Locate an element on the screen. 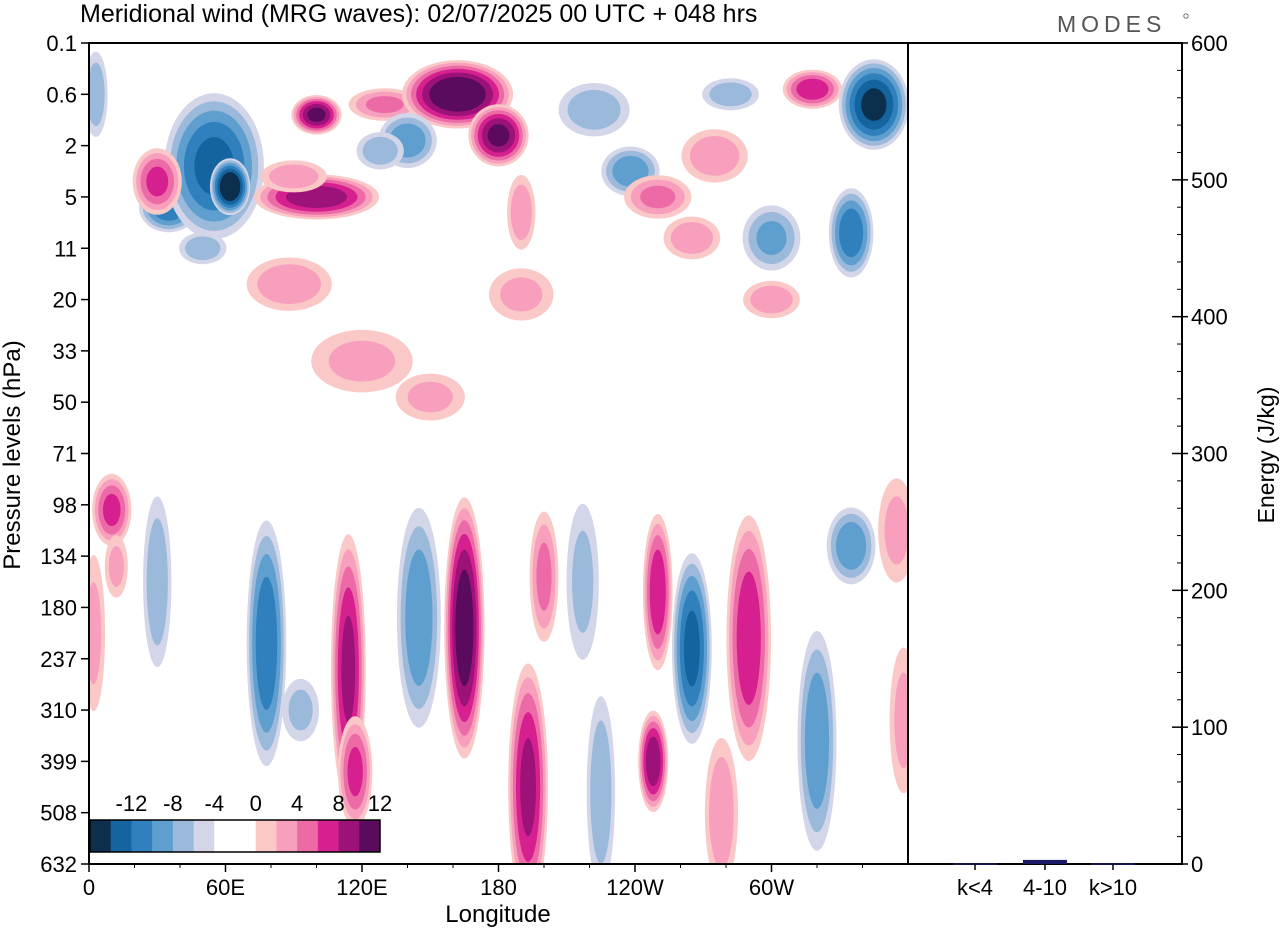 The height and width of the screenshot is (930, 1280). energy-tick-label: 500 is located at coordinates (1209, 180).